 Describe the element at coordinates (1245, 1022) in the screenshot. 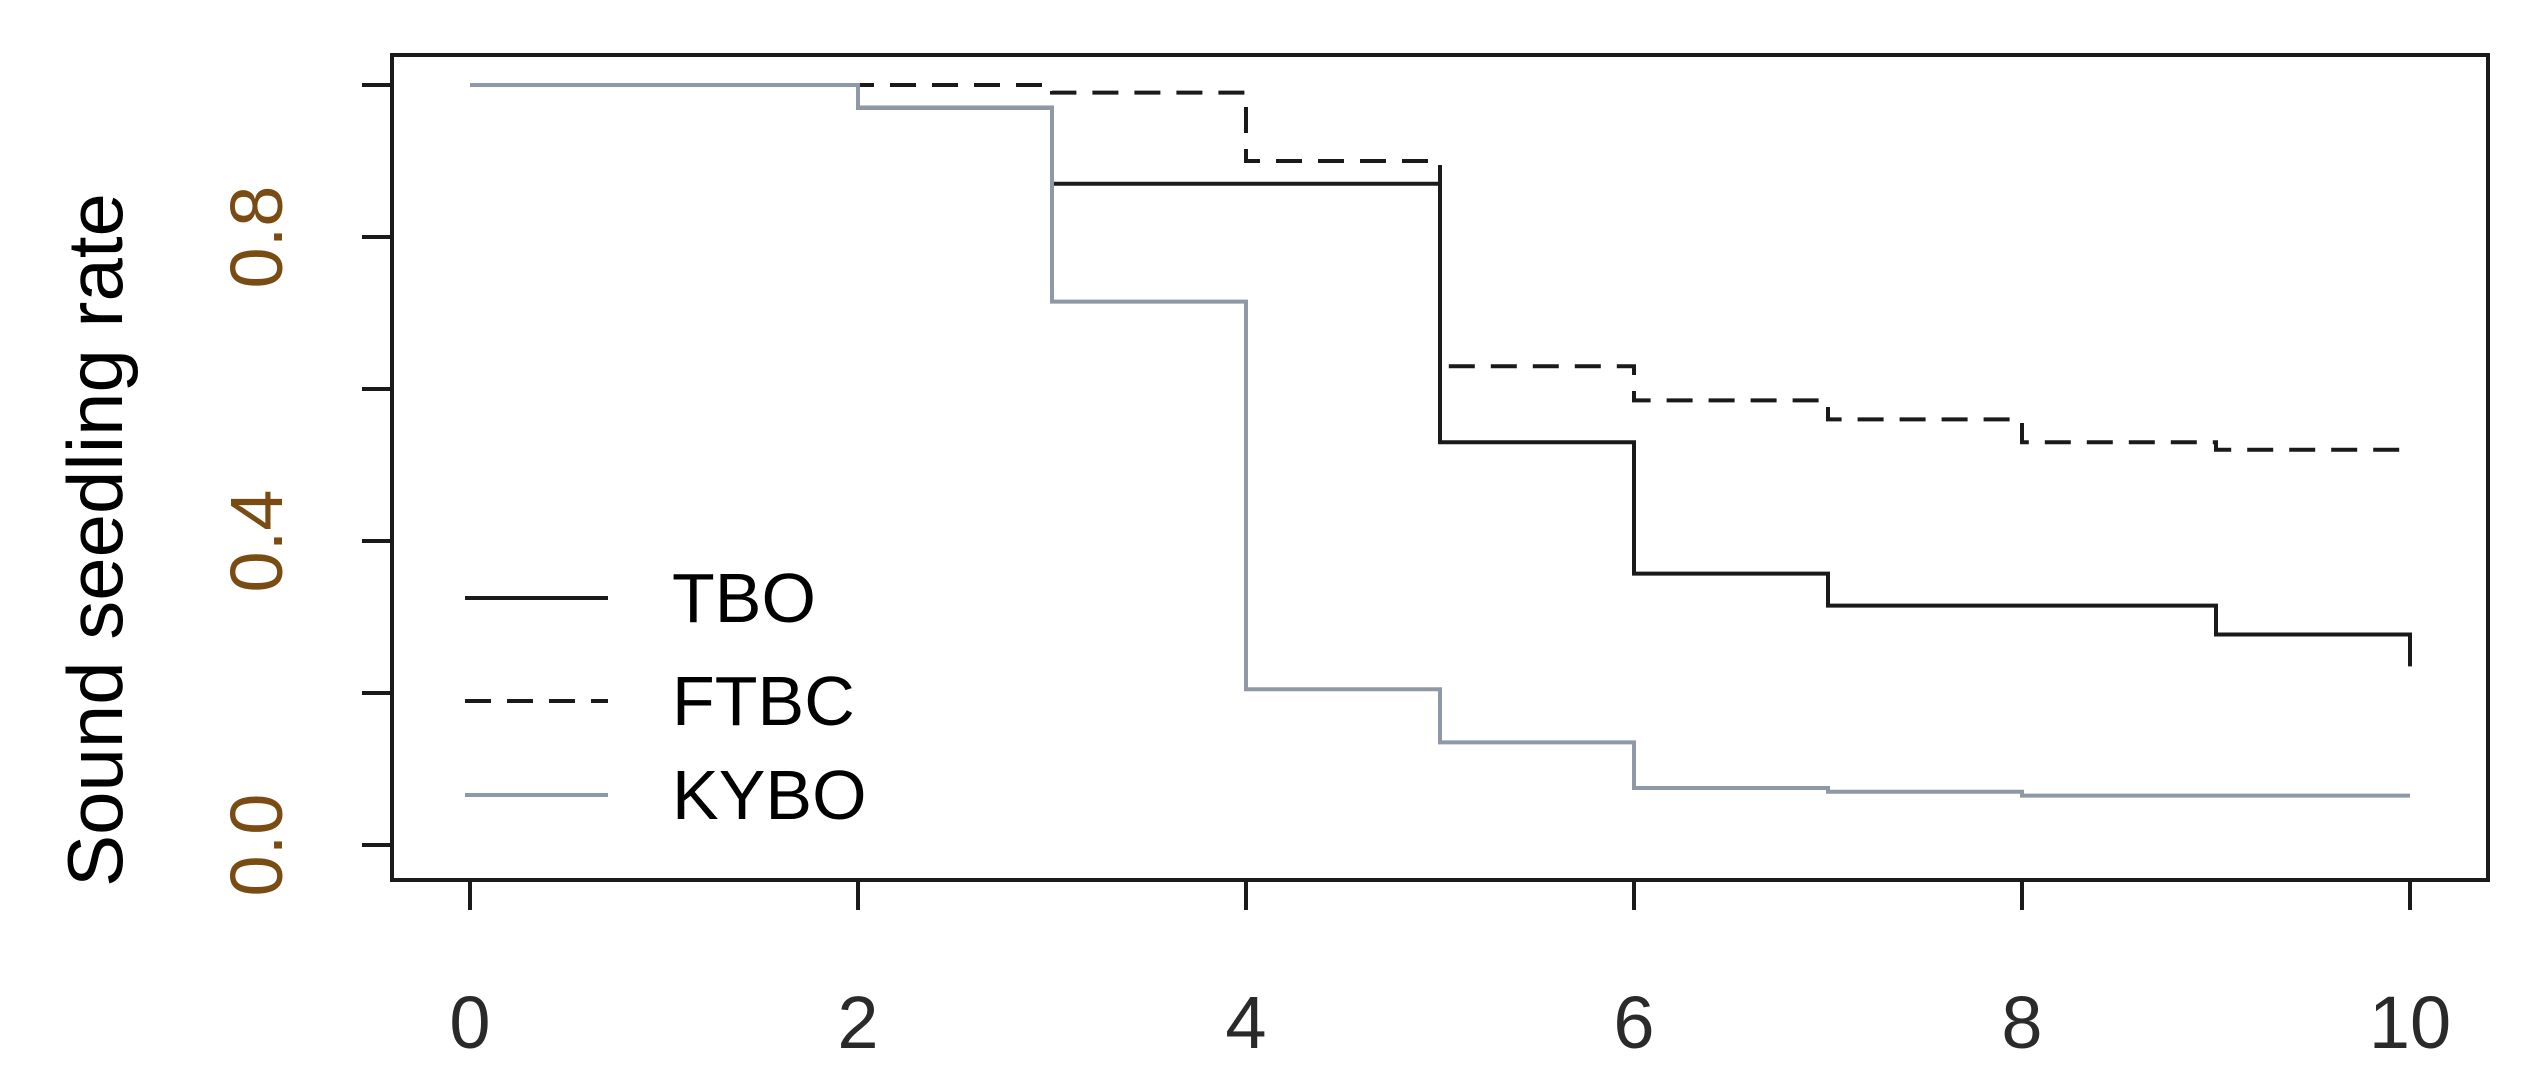

I see `x-tick-label: 4` at that location.